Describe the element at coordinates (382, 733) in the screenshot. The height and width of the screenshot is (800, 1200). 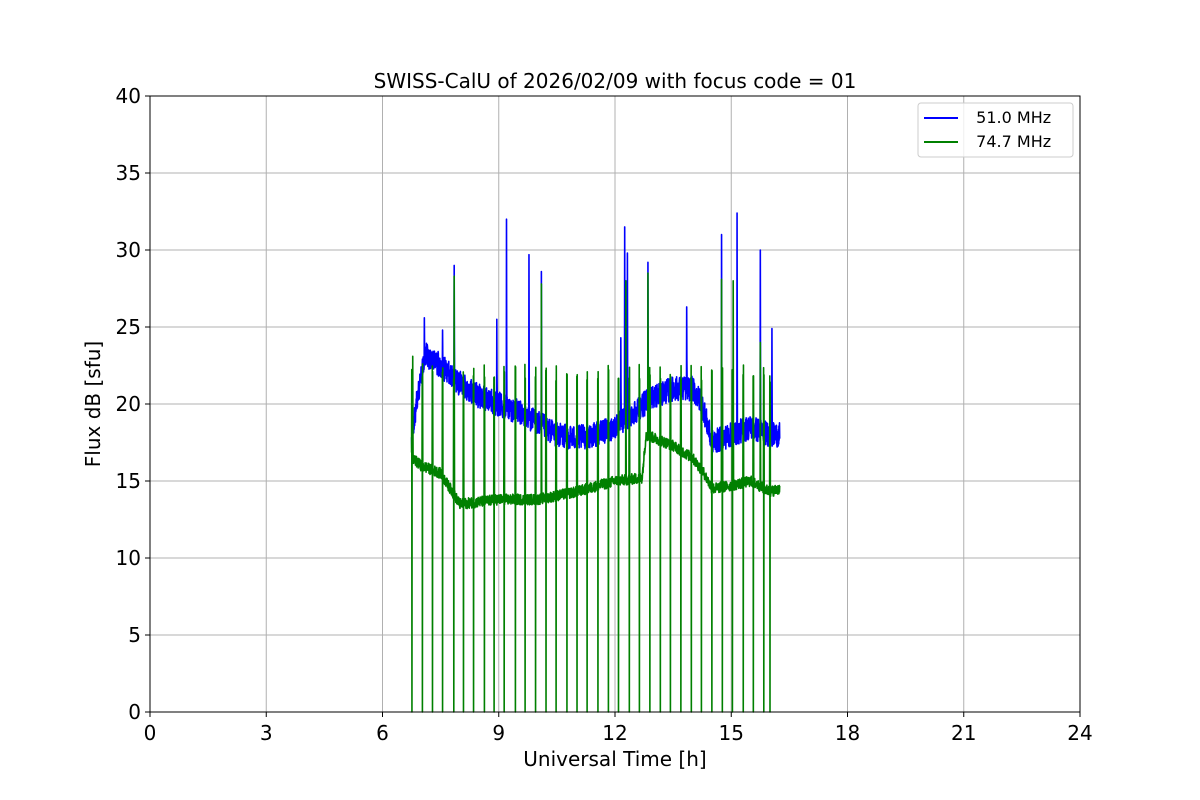
I see `x-tick-label: 6` at that location.